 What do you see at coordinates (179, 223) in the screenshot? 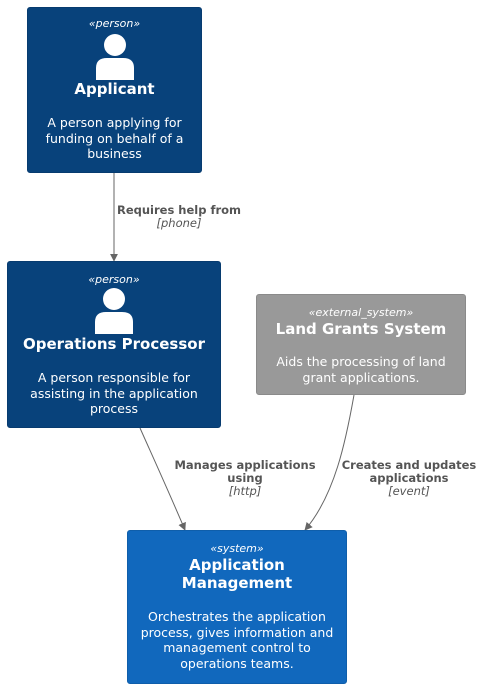
I see `edge-technology-text: [phone]` at bounding box center [179, 223].